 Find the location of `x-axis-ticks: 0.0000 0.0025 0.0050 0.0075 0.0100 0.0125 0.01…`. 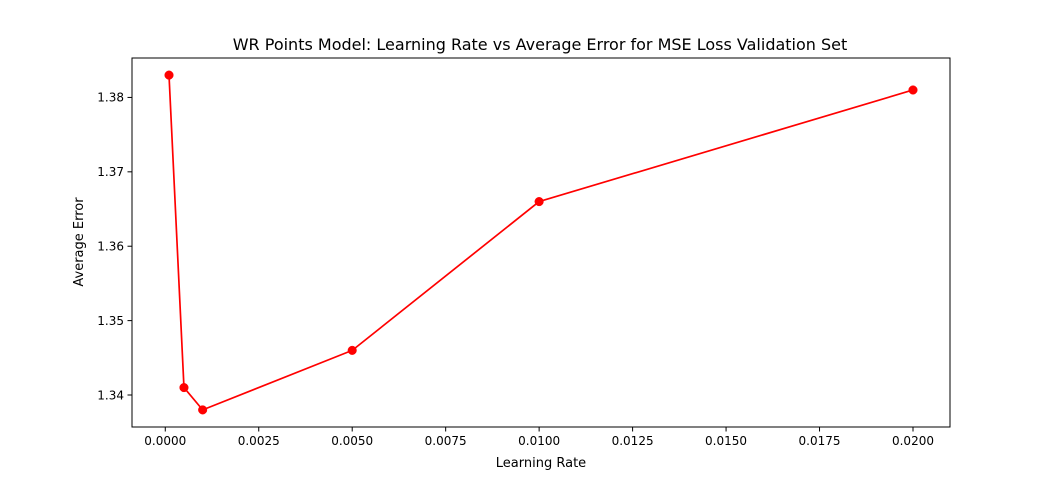

x-axis-ticks: 0.0000 0.0025 0.0050 0.0075 0.0100 0.0125 0.01… is located at coordinates (539, 437).